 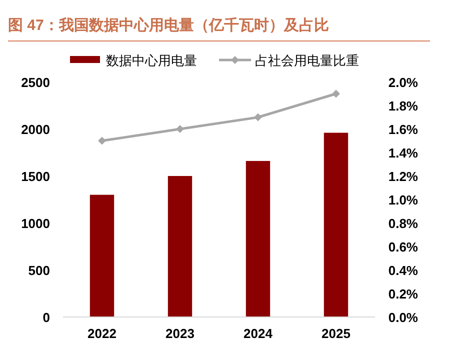 What do you see at coordinates (403, 106) in the screenshot?
I see `y2tick: 1.8%` at bounding box center [403, 106].